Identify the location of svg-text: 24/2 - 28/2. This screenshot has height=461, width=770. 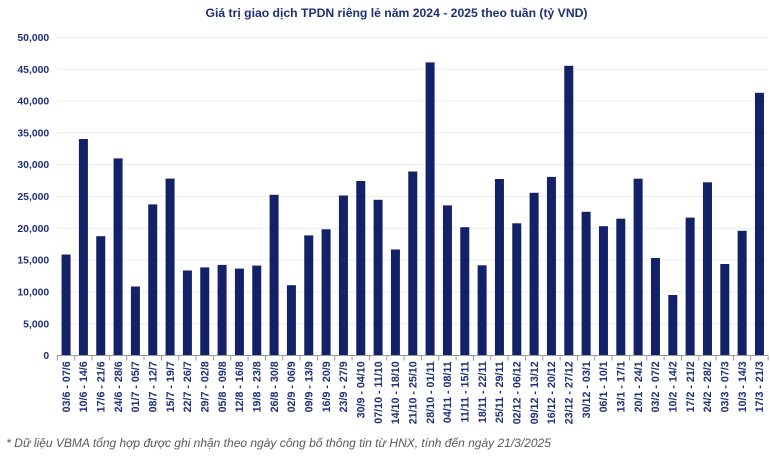
(708, 386).